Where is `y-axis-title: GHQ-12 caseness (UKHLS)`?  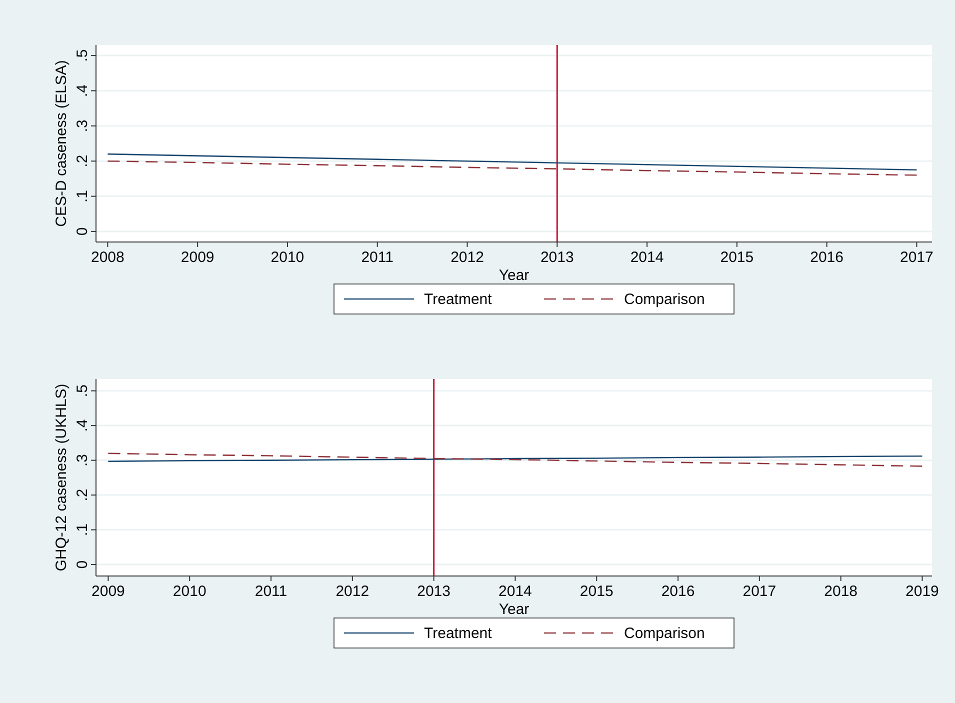 y-axis-title: GHQ-12 caseness (UKHLS) is located at coordinates (61, 478).